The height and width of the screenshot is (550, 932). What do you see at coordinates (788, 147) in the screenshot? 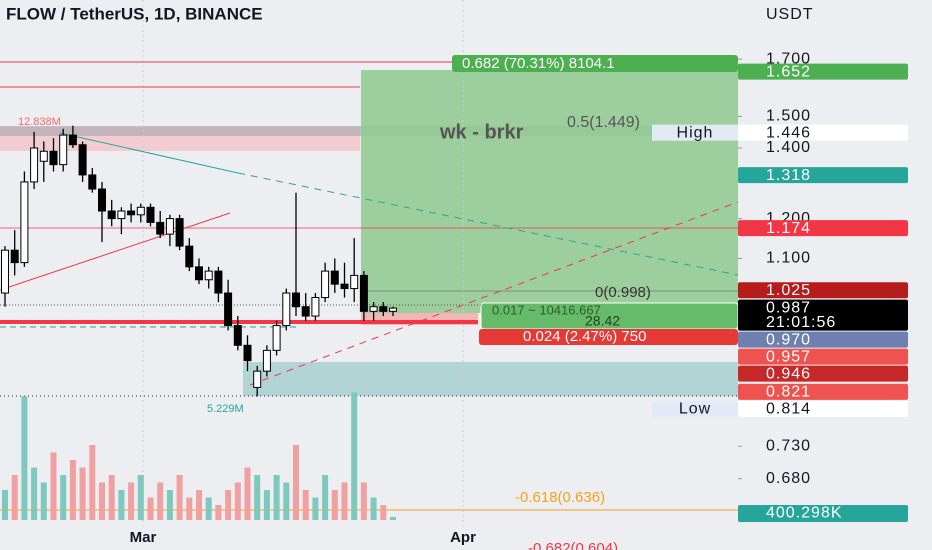
I see `y-tick-label: 1.400` at bounding box center [788, 147].